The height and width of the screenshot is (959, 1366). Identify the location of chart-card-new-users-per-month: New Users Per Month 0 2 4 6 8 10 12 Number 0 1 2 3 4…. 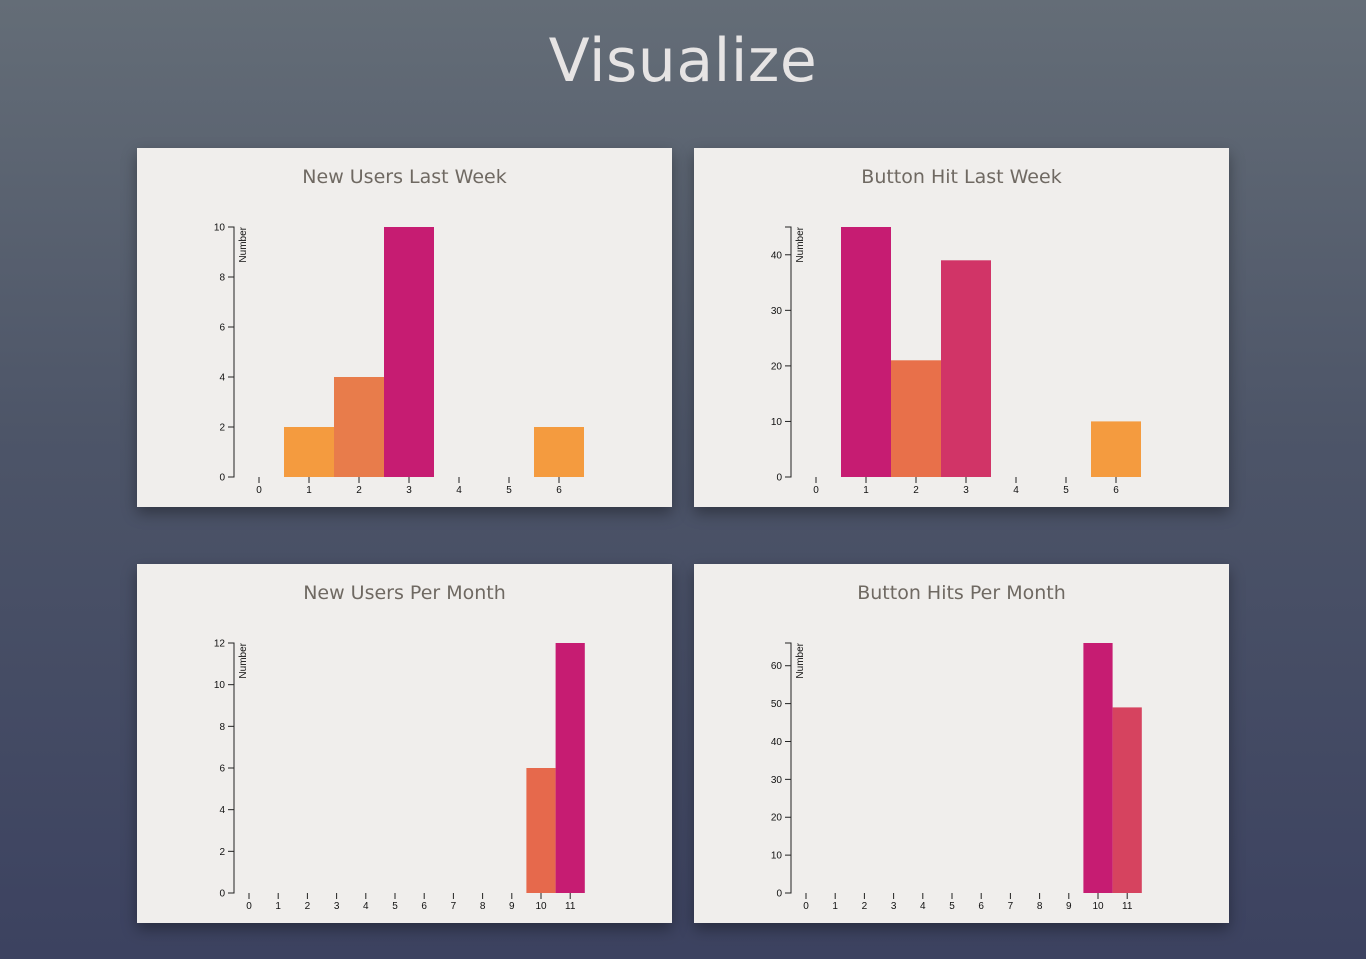
(404, 743).